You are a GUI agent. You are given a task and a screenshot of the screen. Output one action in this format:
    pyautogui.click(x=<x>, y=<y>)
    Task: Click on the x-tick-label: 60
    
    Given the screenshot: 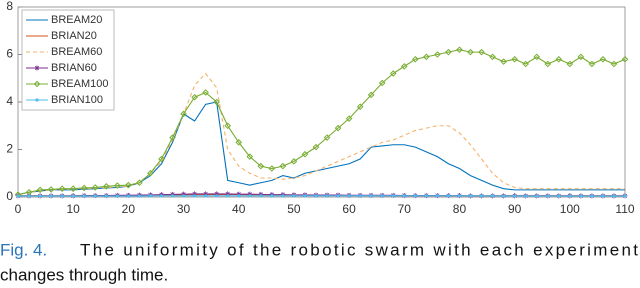 What is the action you would take?
    pyautogui.click(x=349, y=209)
    